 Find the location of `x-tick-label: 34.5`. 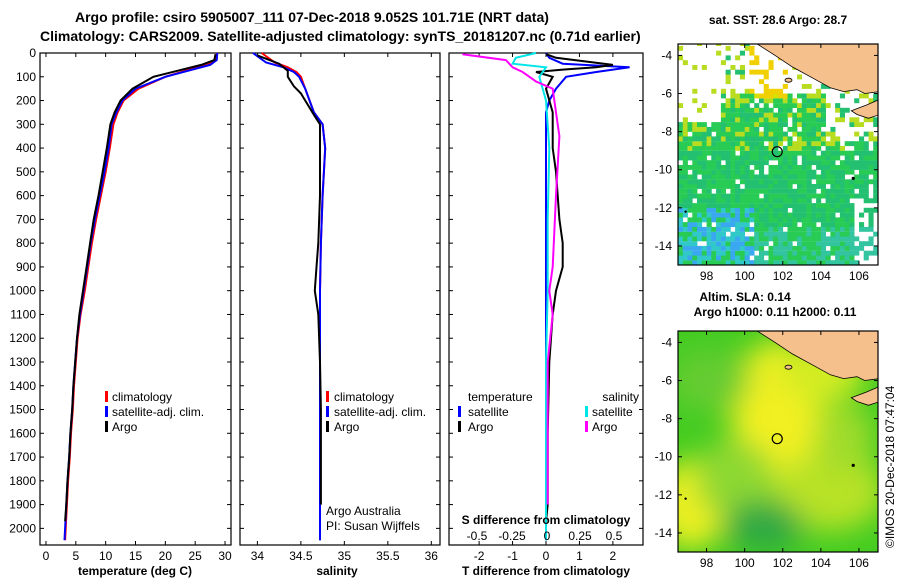

x-tick-label: 34.5 is located at coordinates (301, 556).